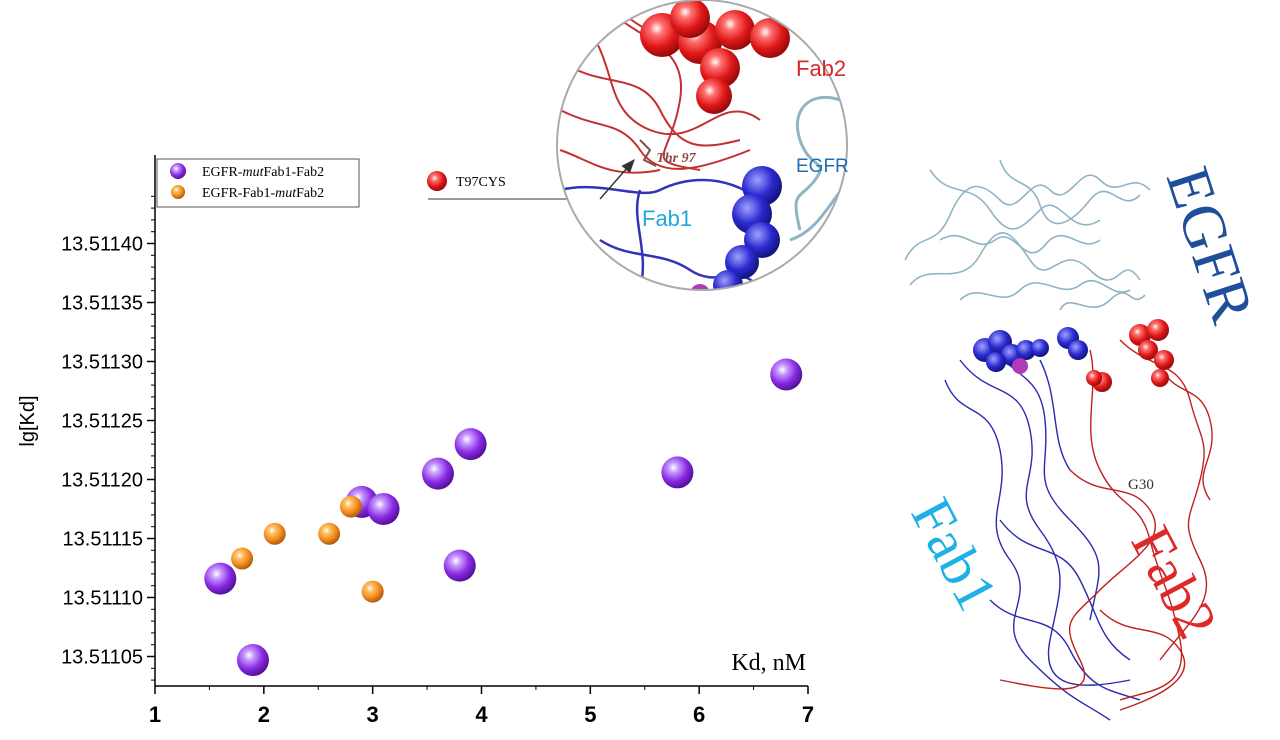 The width and height of the screenshot is (1280, 740). What do you see at coordinates (155, 714) in the screenshot?
I see `x-tick-label: 1` at bounding box center [155, 714].